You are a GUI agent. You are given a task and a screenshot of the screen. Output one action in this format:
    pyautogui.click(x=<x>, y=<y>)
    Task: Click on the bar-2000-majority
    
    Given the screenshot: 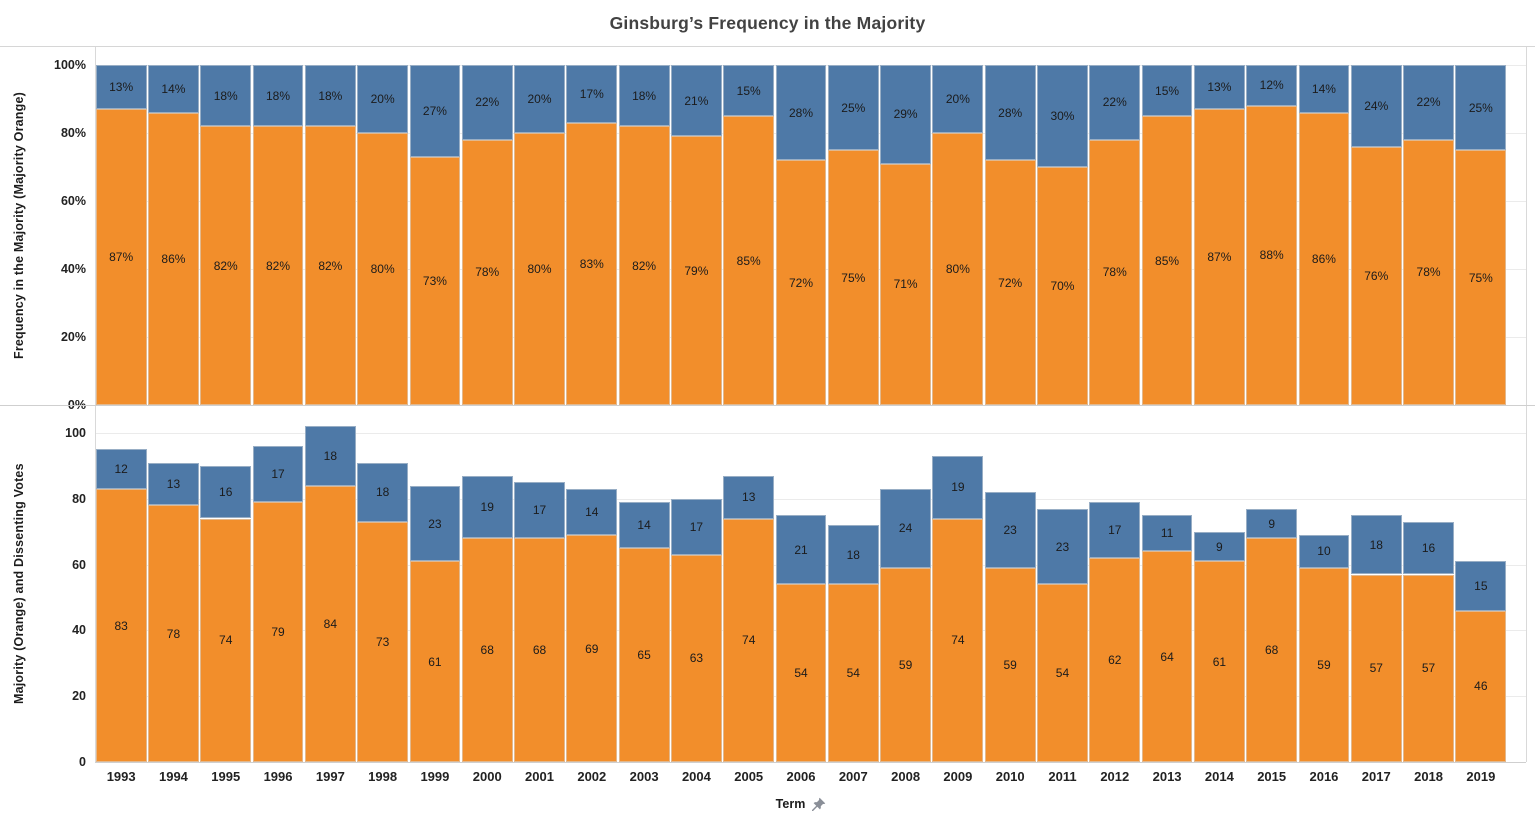 What is the action you would take?
    pyautogui.click(x=487, y=650)
    